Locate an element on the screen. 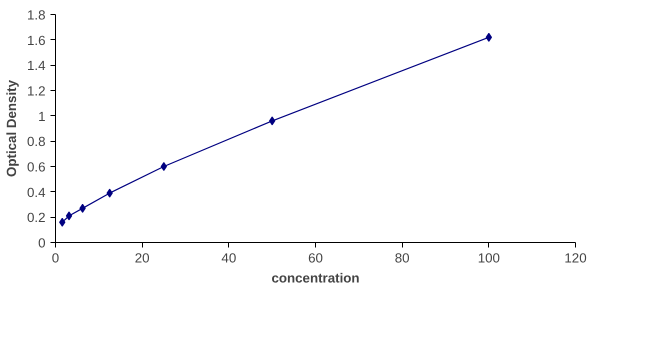  y-tick-label: 1 is located at coordinates (42, 116).